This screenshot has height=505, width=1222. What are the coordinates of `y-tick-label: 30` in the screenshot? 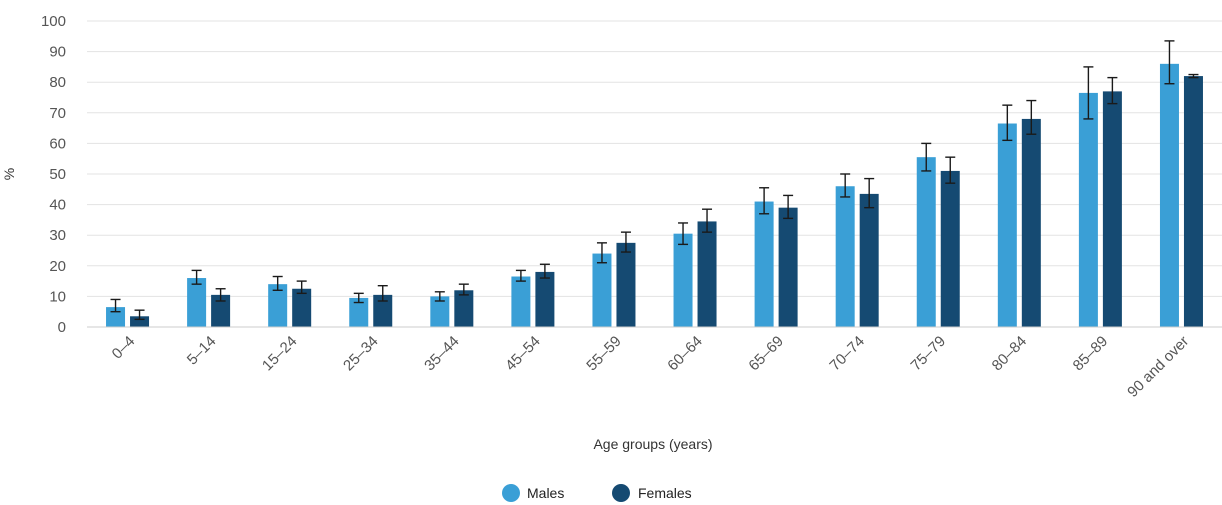 It's located at (57, 235).